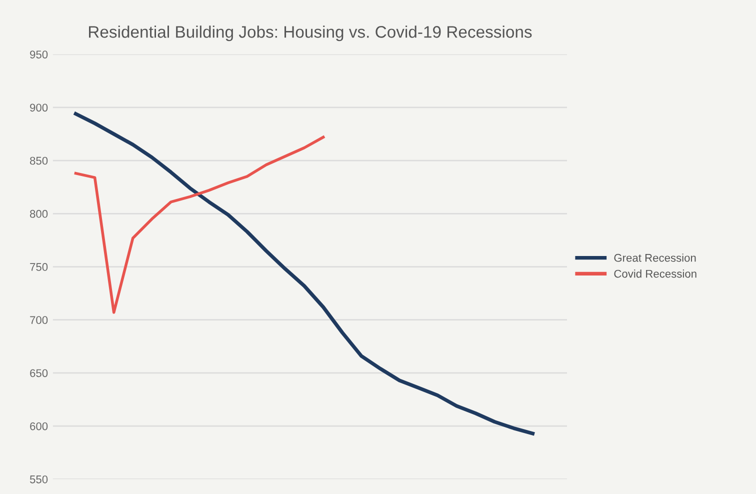  Describe the element at coordinates (310, 34) in the screenshot. I see `chart-title: Residential Building Jobs: Housing vs. Covid-19 Recessions` at that location.